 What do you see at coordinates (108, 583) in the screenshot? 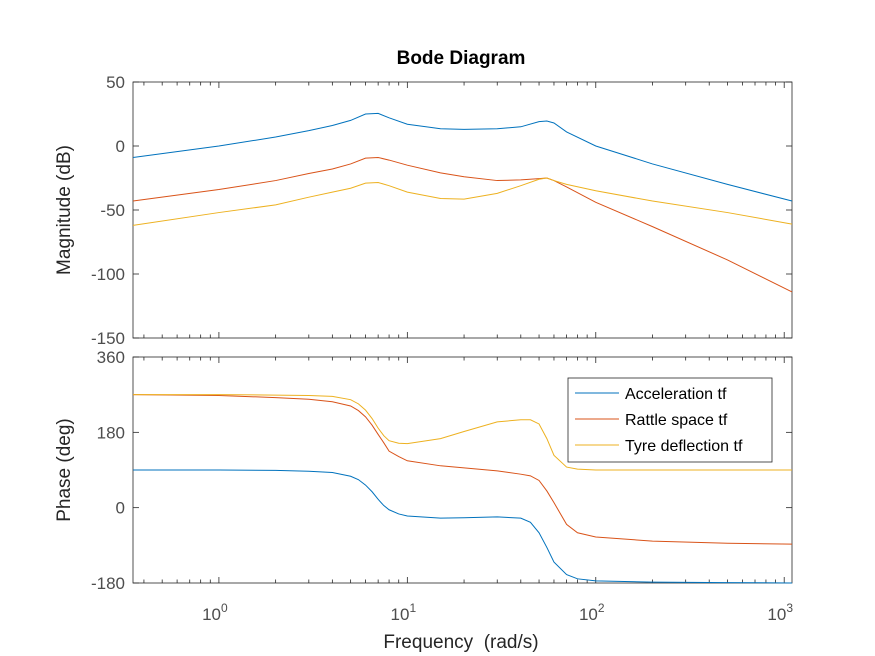
I see `phase-ytick-label: -180` at bounding box center [108, 583].